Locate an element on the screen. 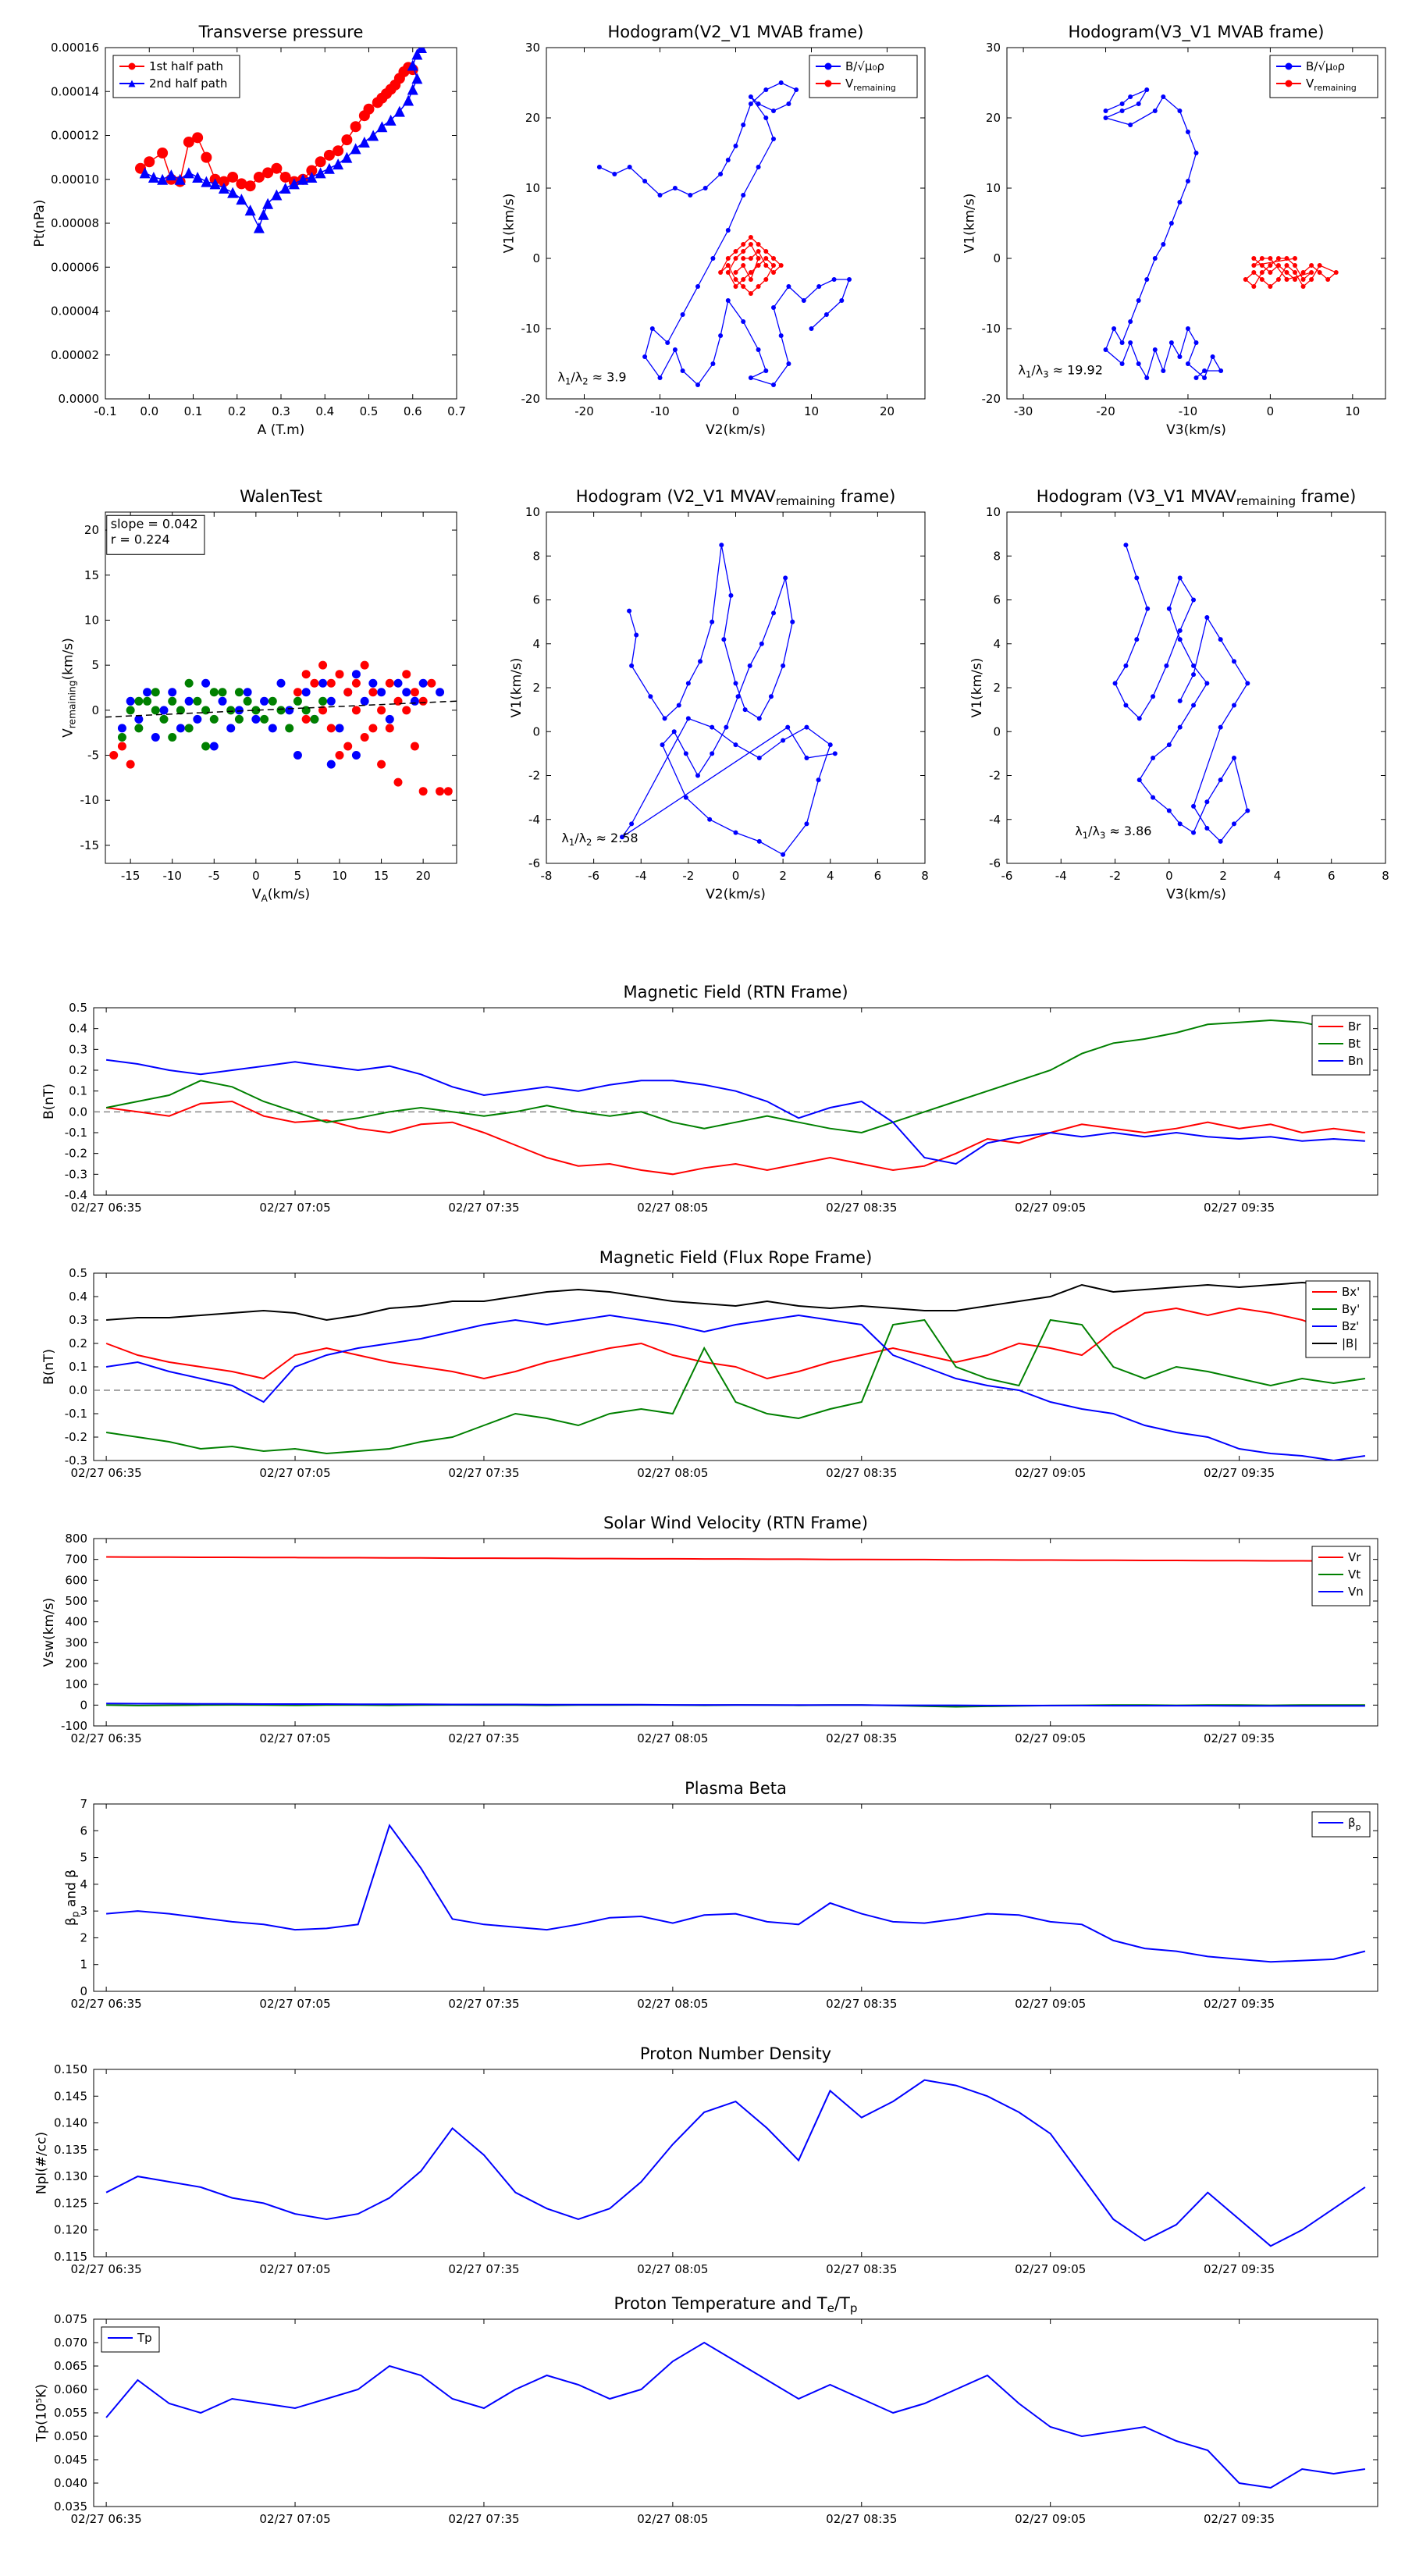  svg-text: V3(km/s) is located at coordinates (1196, 430).